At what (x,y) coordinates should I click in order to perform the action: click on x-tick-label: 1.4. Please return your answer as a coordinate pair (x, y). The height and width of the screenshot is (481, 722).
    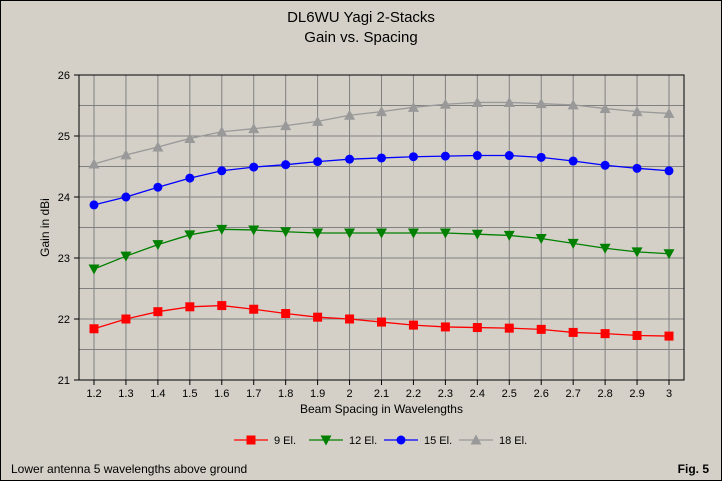
    Looking at the image, I should click on (157, 394).